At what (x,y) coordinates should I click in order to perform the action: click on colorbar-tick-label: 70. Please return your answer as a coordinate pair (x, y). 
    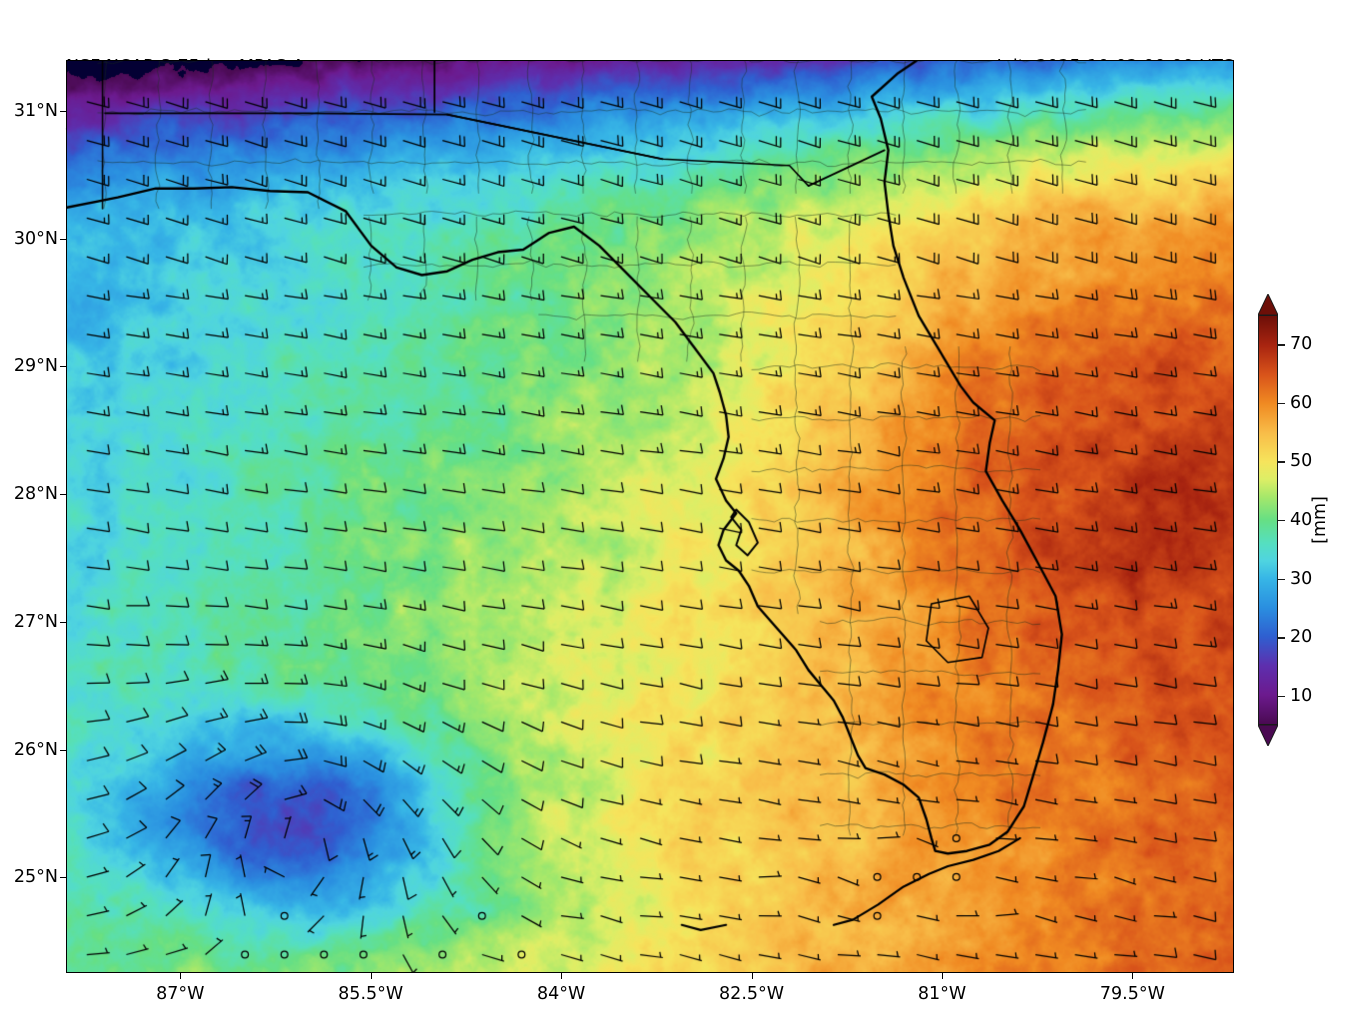
    Looking at the image, I should click on (1301, 344).